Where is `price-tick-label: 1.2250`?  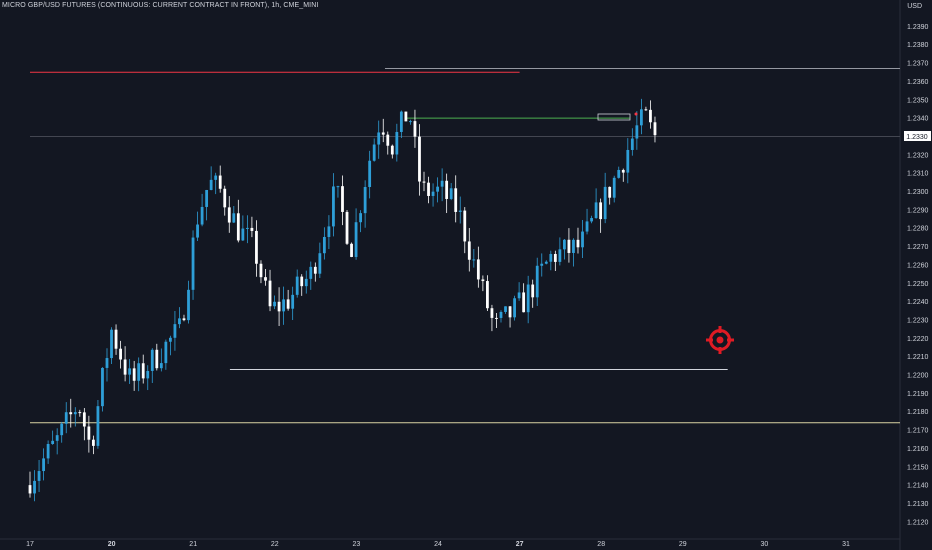 price-tick-label: 1.2250 is located at coordinates (918, 284).